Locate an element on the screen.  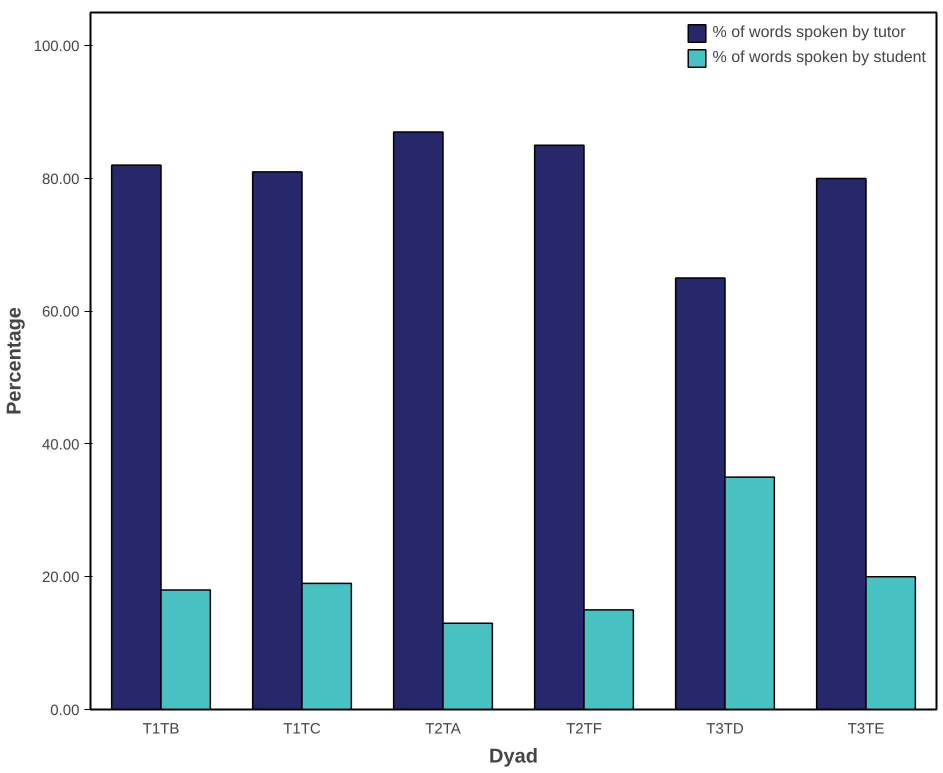
y-tick-label: 20.00 is located at coordinates (61, 577).